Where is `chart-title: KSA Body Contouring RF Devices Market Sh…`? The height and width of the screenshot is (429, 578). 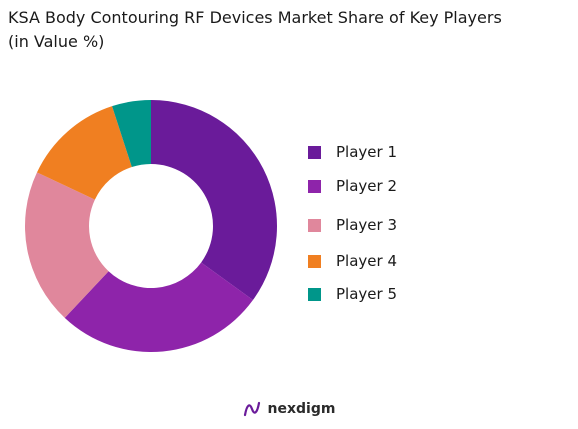 chart-title: KSA Body Contouring RF Devices Market Sh… is located at coordinates (288, 30).